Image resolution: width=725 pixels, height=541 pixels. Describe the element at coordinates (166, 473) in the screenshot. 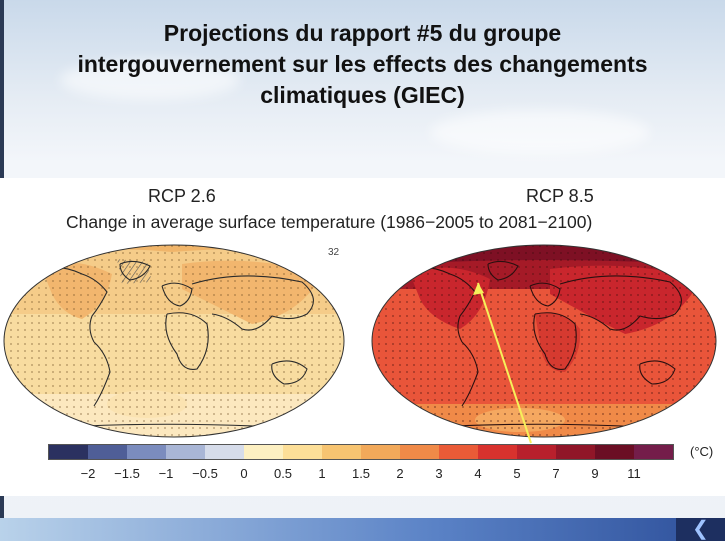

I see `colorbar-tick-label: −1` at that location.